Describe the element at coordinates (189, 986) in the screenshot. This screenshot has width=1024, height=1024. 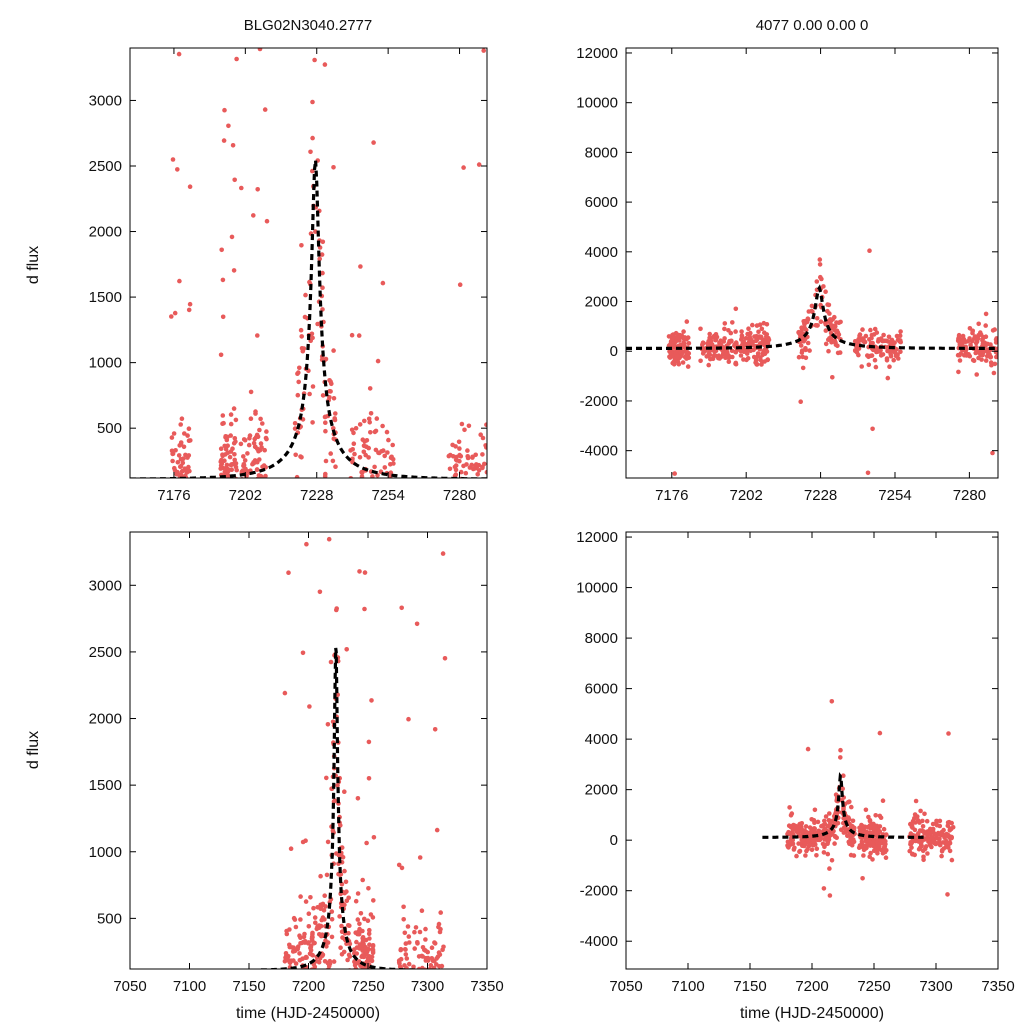
I see `x-tick-label: 7100` at that location.